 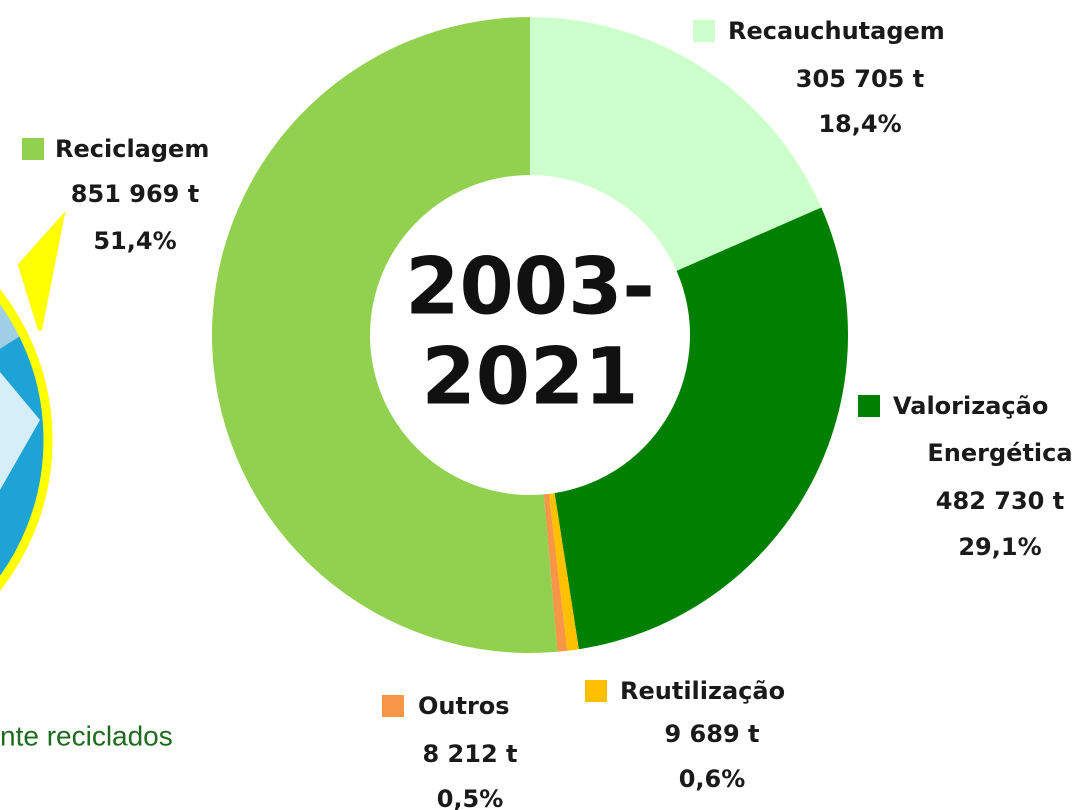 What do you see at coordinates (470, 754) in the screenshot?
I see `value-label: 8 212 t` at bounding box center [470, 754].